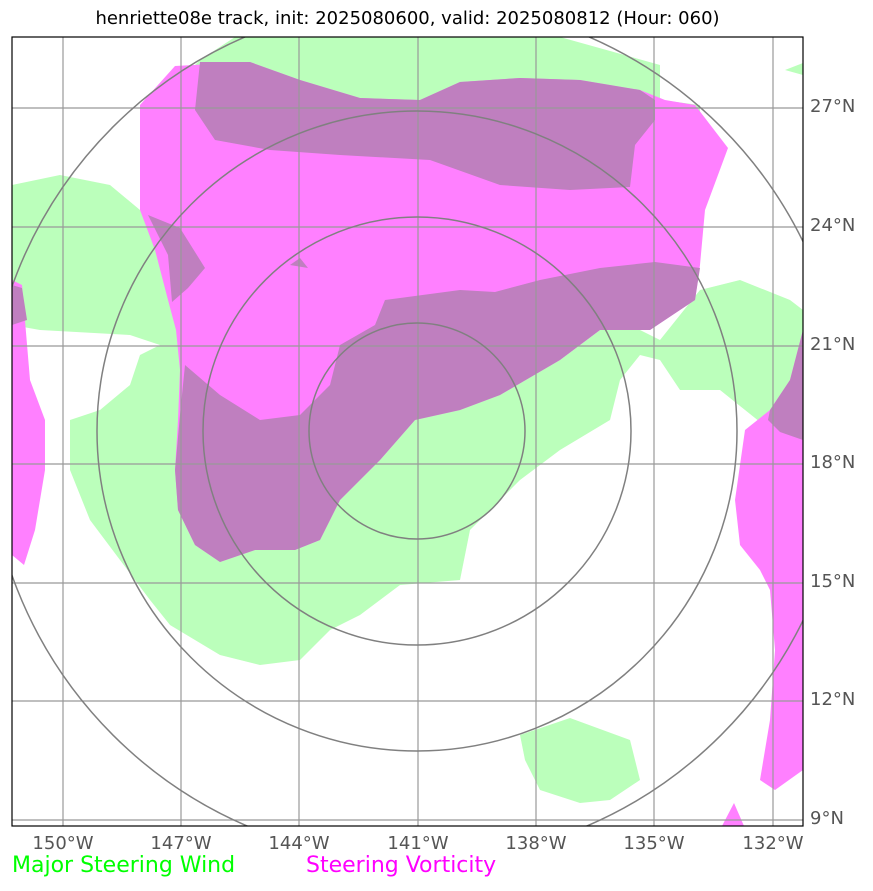 The width and height of the screenshot is (873, 891). Describe the element at coordinates (63, 843) in the screenshot. I see `lon-label-150w: 150°W` at that location.